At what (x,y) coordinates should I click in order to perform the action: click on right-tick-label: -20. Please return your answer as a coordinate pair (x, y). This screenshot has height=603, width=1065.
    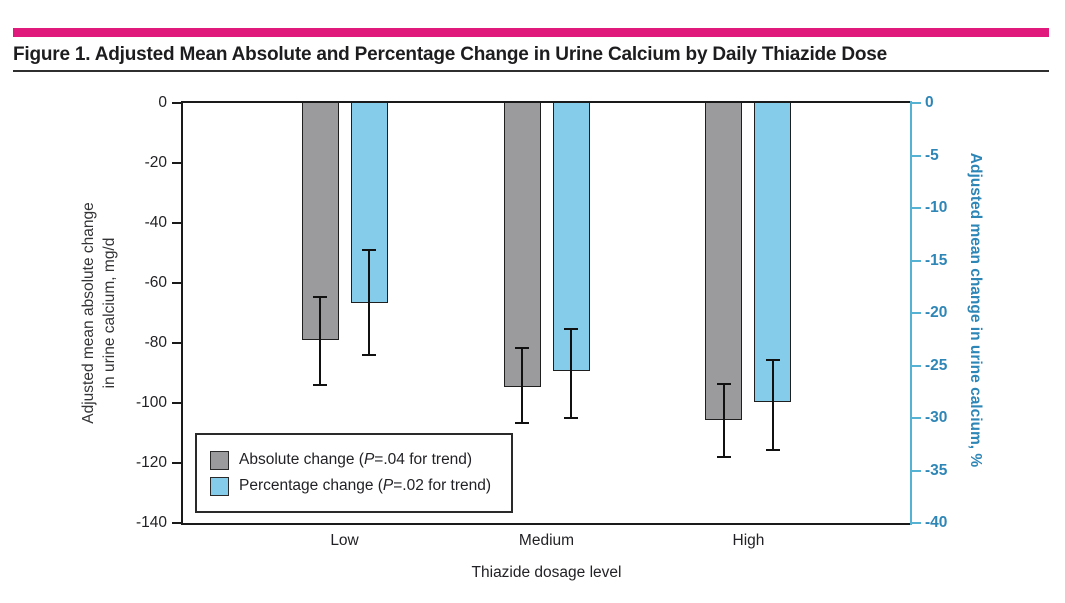
    Looking at the image, I should click on (936, 312).